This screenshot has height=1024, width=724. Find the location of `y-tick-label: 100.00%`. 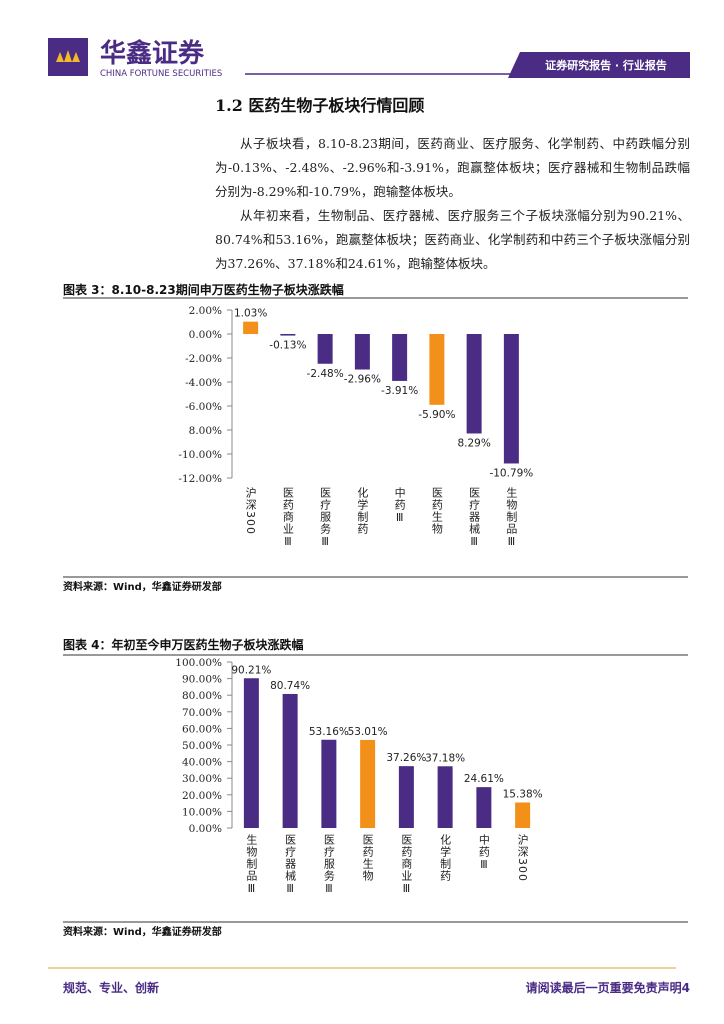

y-tick-label: 100.00% is located at coordinates (198, 663).